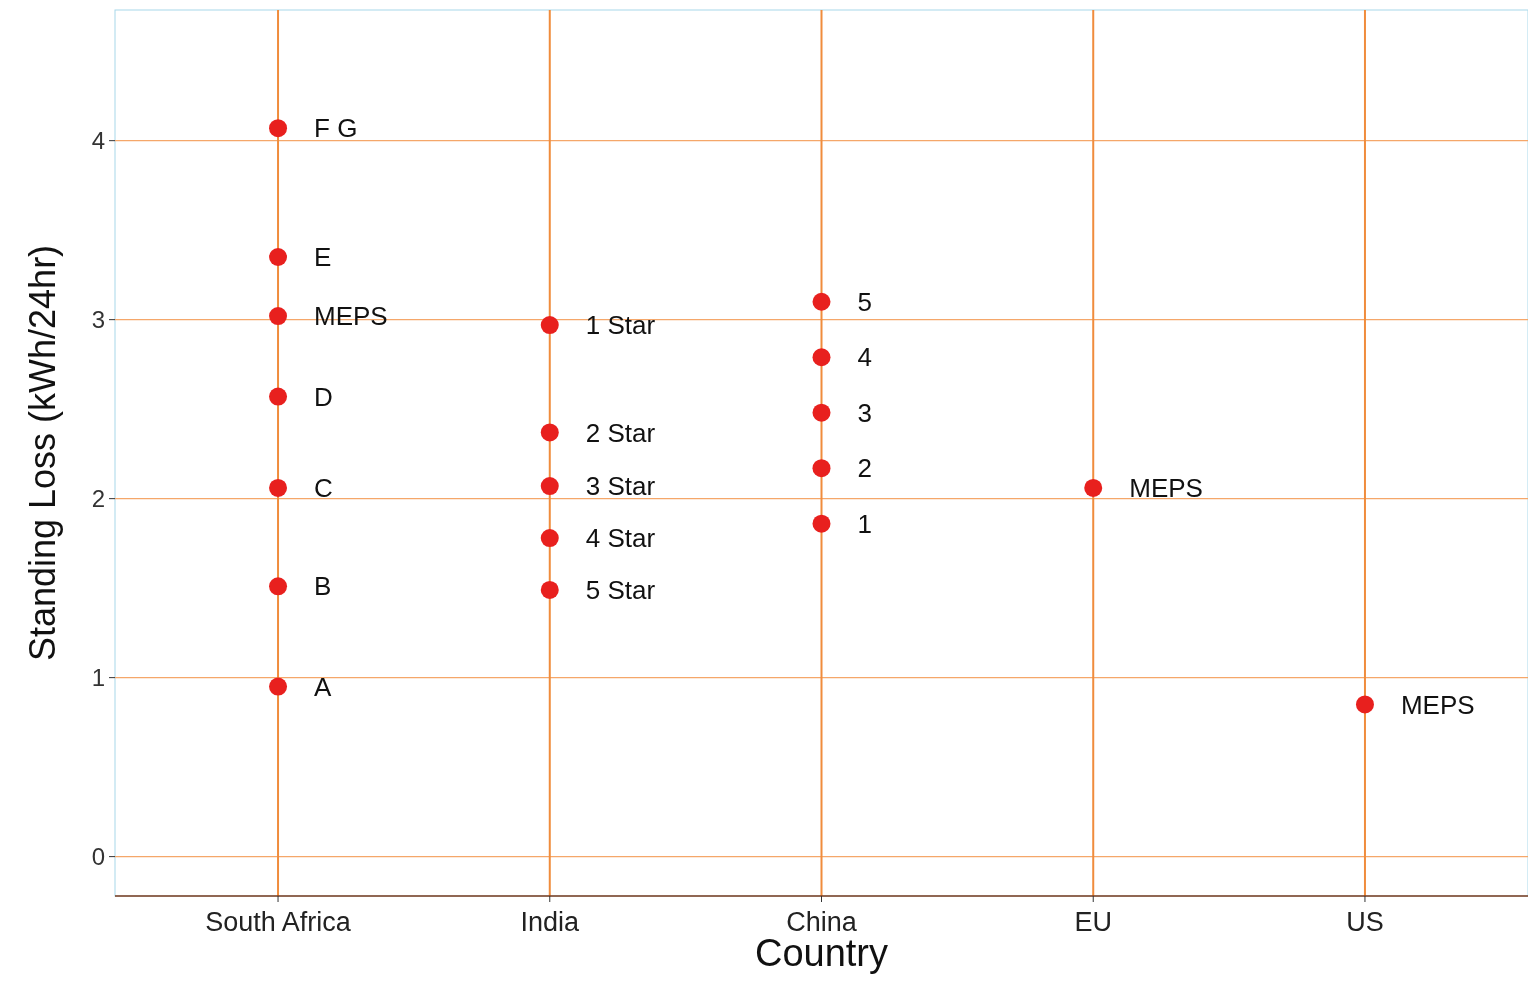  What do you see at coordinates (323, 488) in the screenshot?
I see `annotation: C` at bounding box center [323, 488].